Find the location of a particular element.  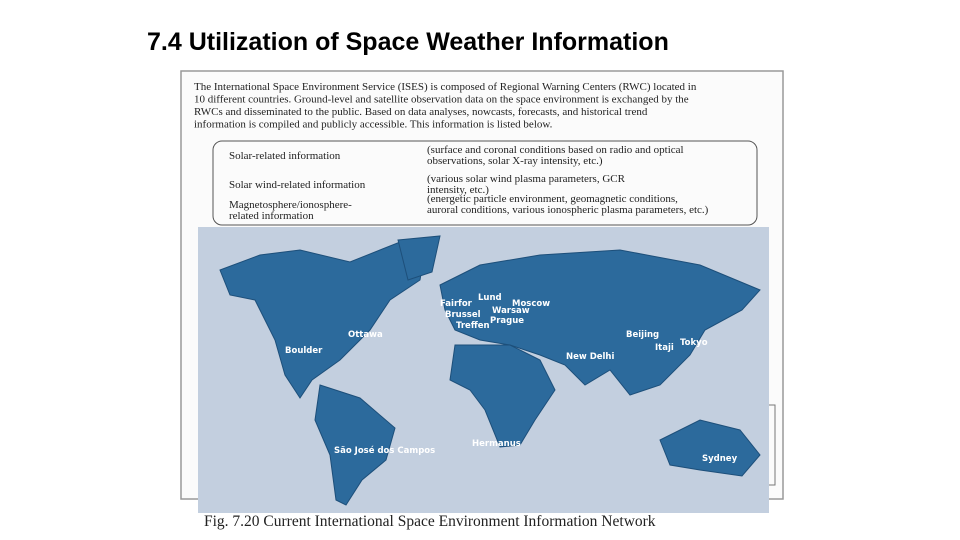

city-label: Boulder is located at coordinates (304, 351).